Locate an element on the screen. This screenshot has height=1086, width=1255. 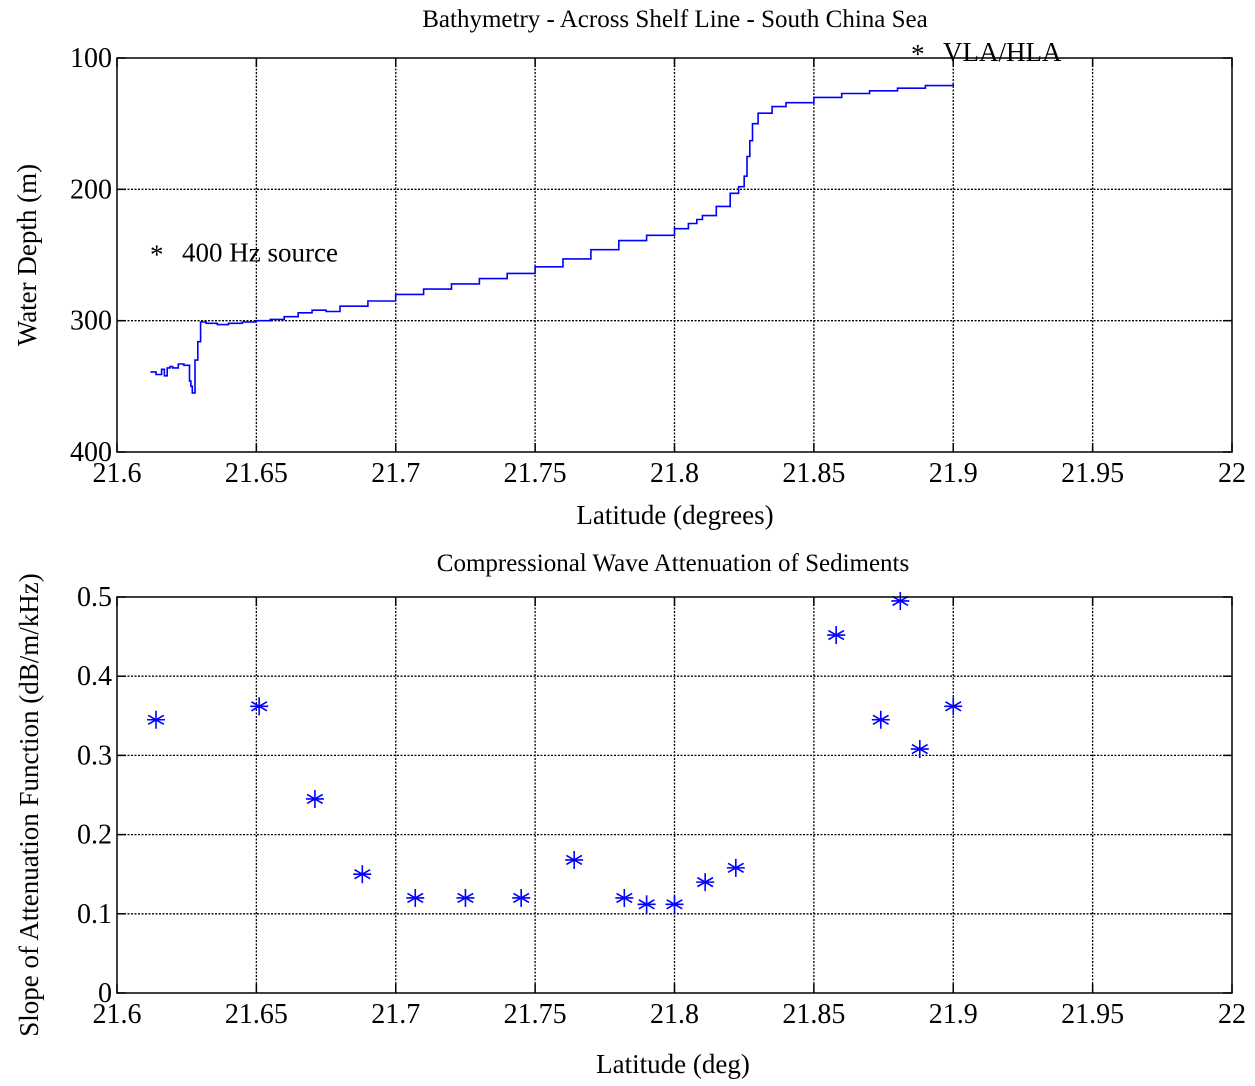
bathymetry-ytick-label: 400 is located at coordinates (91, 452).